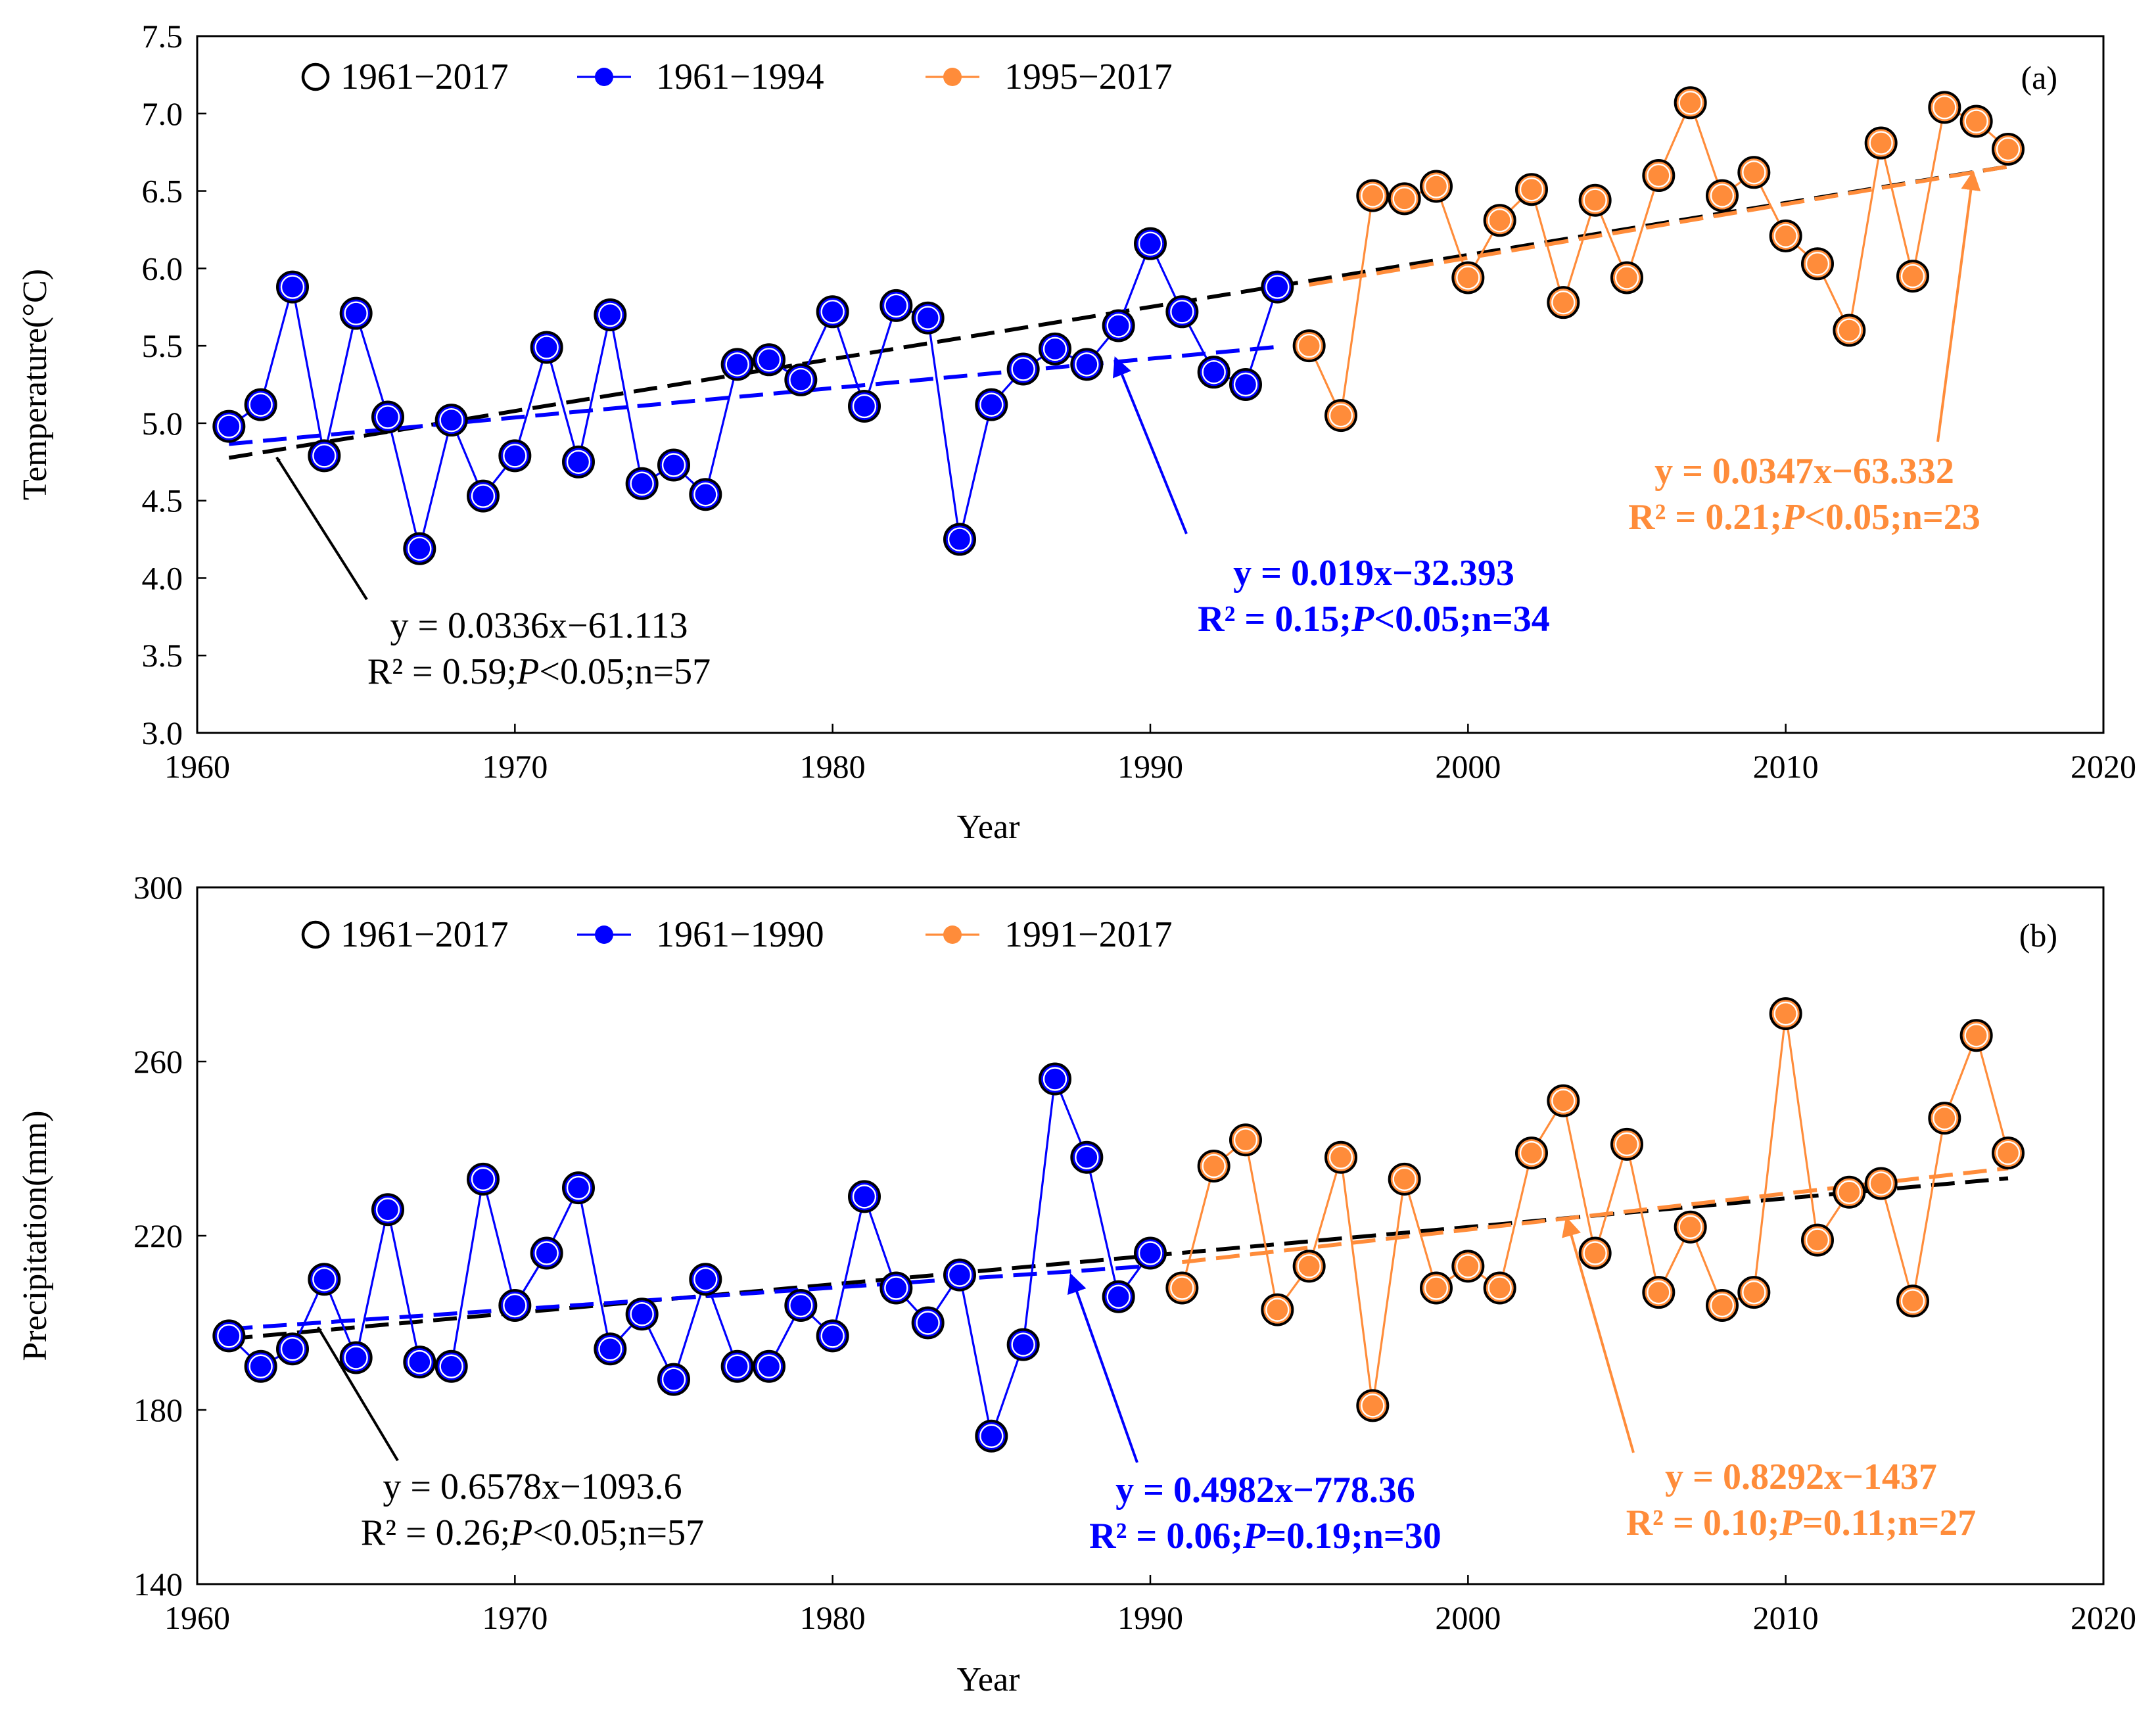 The width and height of the screenshot is (2156, 1709). I want to click on stat-text: y = 0.0336x−61.113, so click(539, 625).